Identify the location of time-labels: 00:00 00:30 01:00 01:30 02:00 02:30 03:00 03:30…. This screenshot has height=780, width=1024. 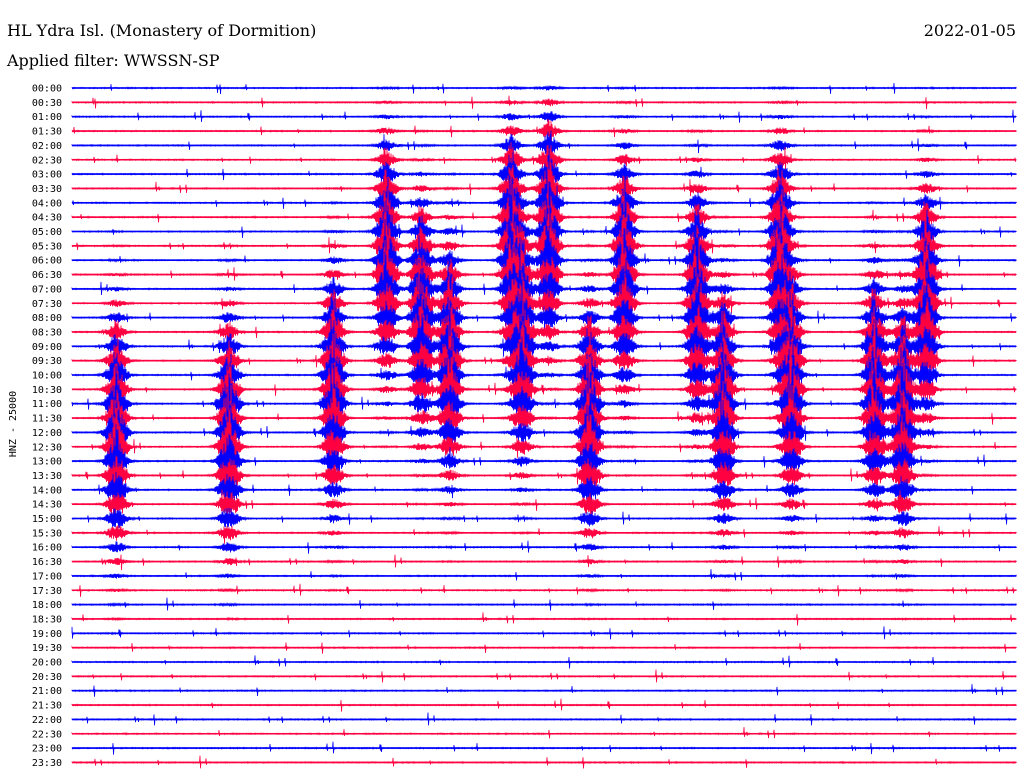
(47, 426).